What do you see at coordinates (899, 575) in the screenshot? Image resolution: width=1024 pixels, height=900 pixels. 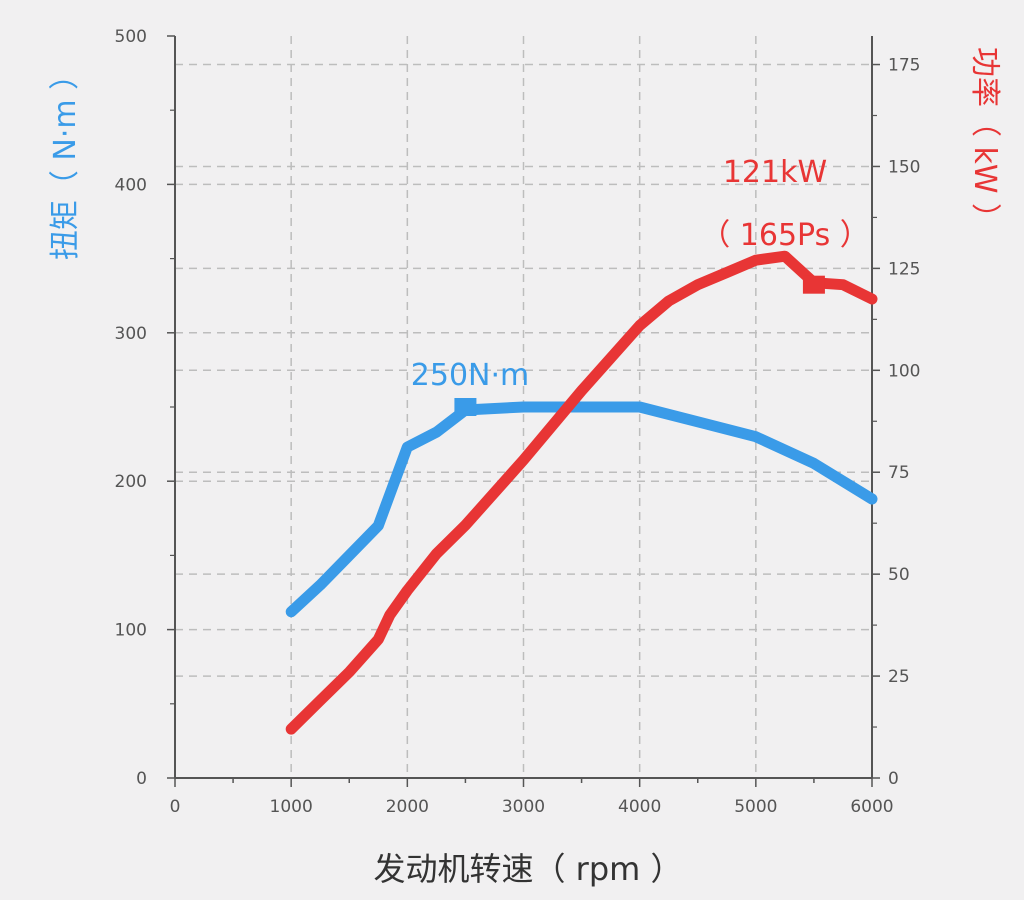 I see `right-tick-label: 50` at bounding box center [899, 575].